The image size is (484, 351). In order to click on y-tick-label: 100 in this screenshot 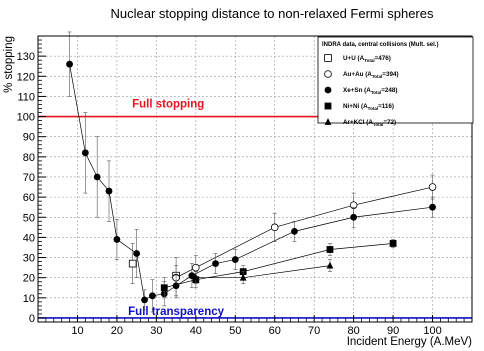, I will do `click(26, 118)`.